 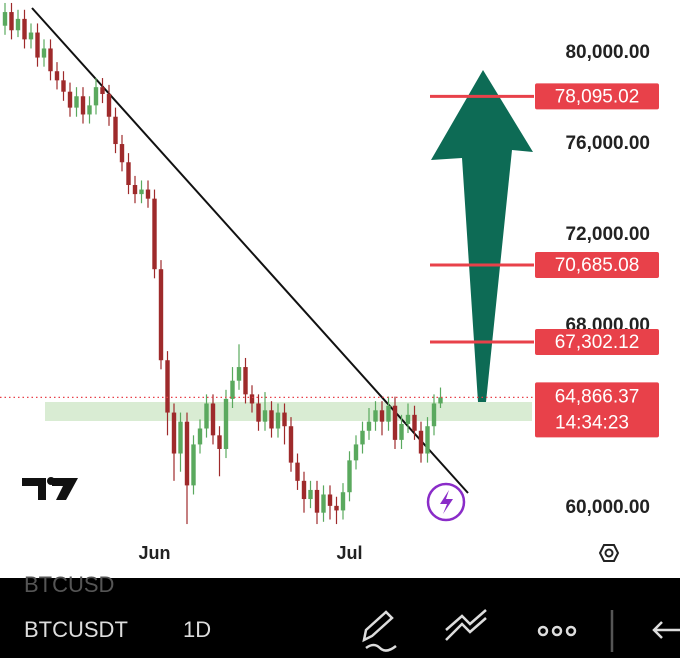 What do you see at coordinates (340, 618) in the screenshot?
I see `toolbar` at bounding box center [340, 618].